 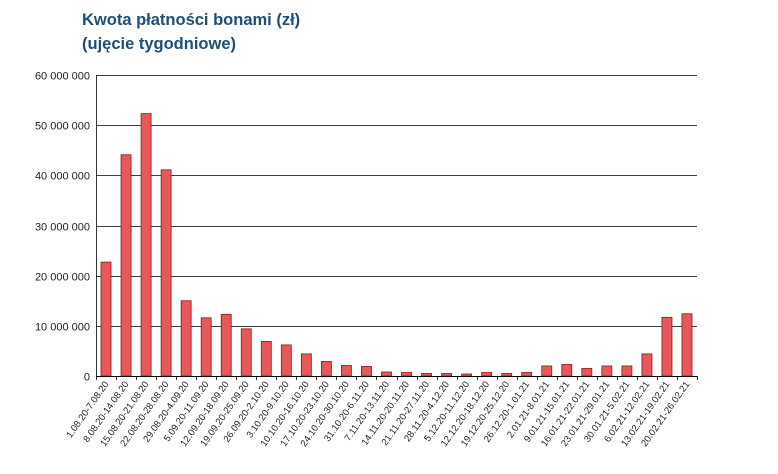 I want to click on y-tick-label: 40 000 000, so click(x=62, y=177).